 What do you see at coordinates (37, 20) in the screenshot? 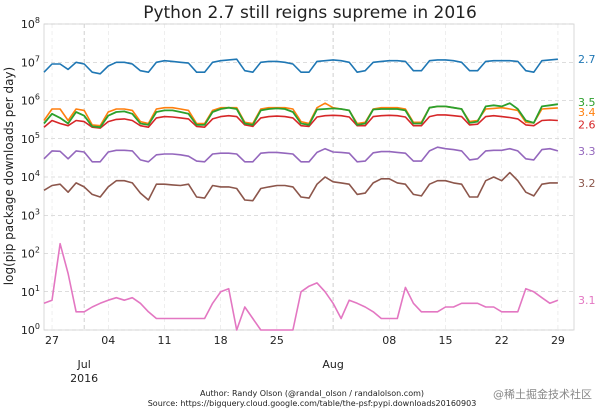
I see `y-tick-exponent: 8` at bounding box center [37, 20].